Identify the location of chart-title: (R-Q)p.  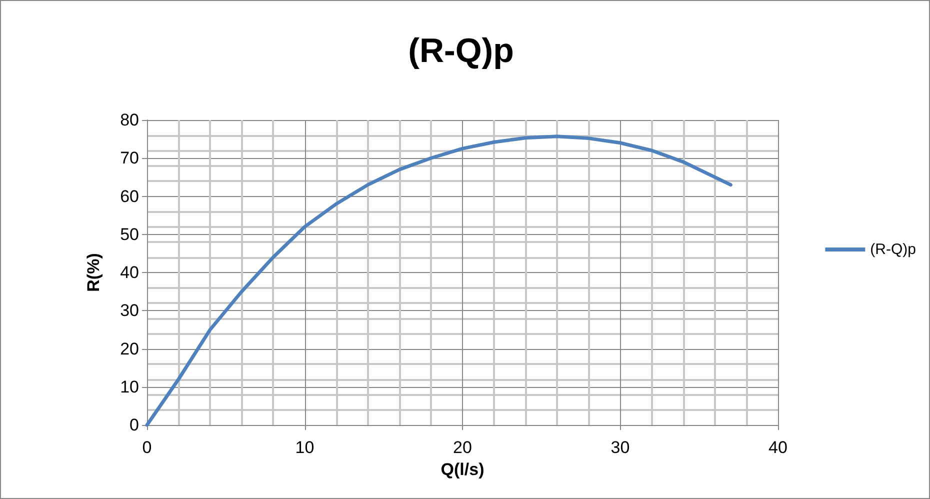
(461, 51).